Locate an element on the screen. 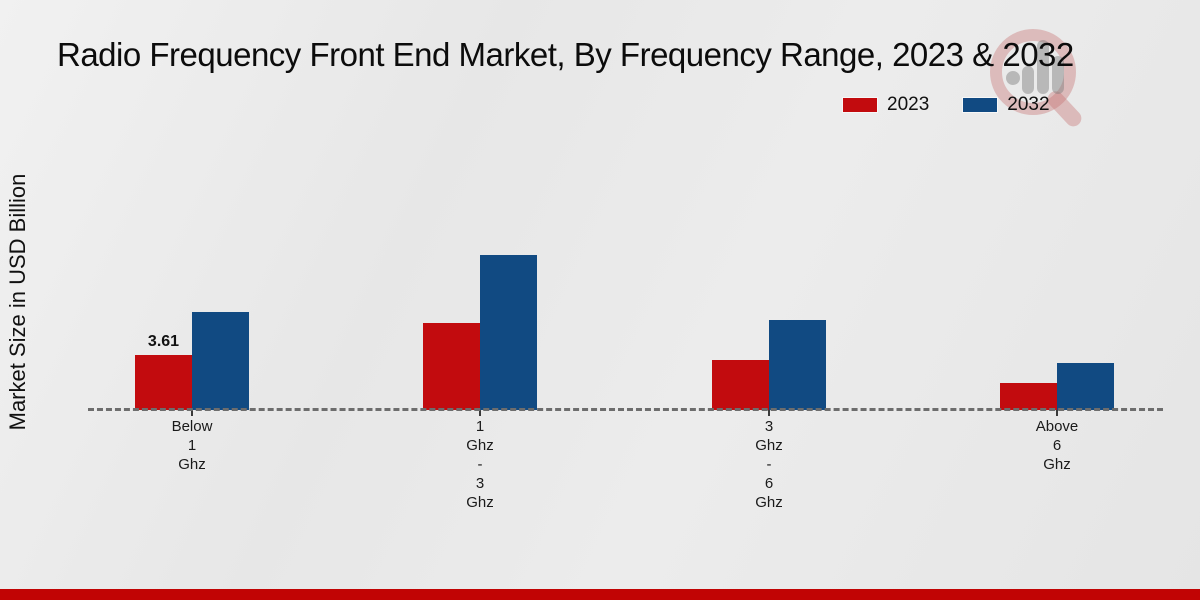 This screenshot has height=600, width=1200. legend: 2023 2032 is located at coordinates (946, 105).